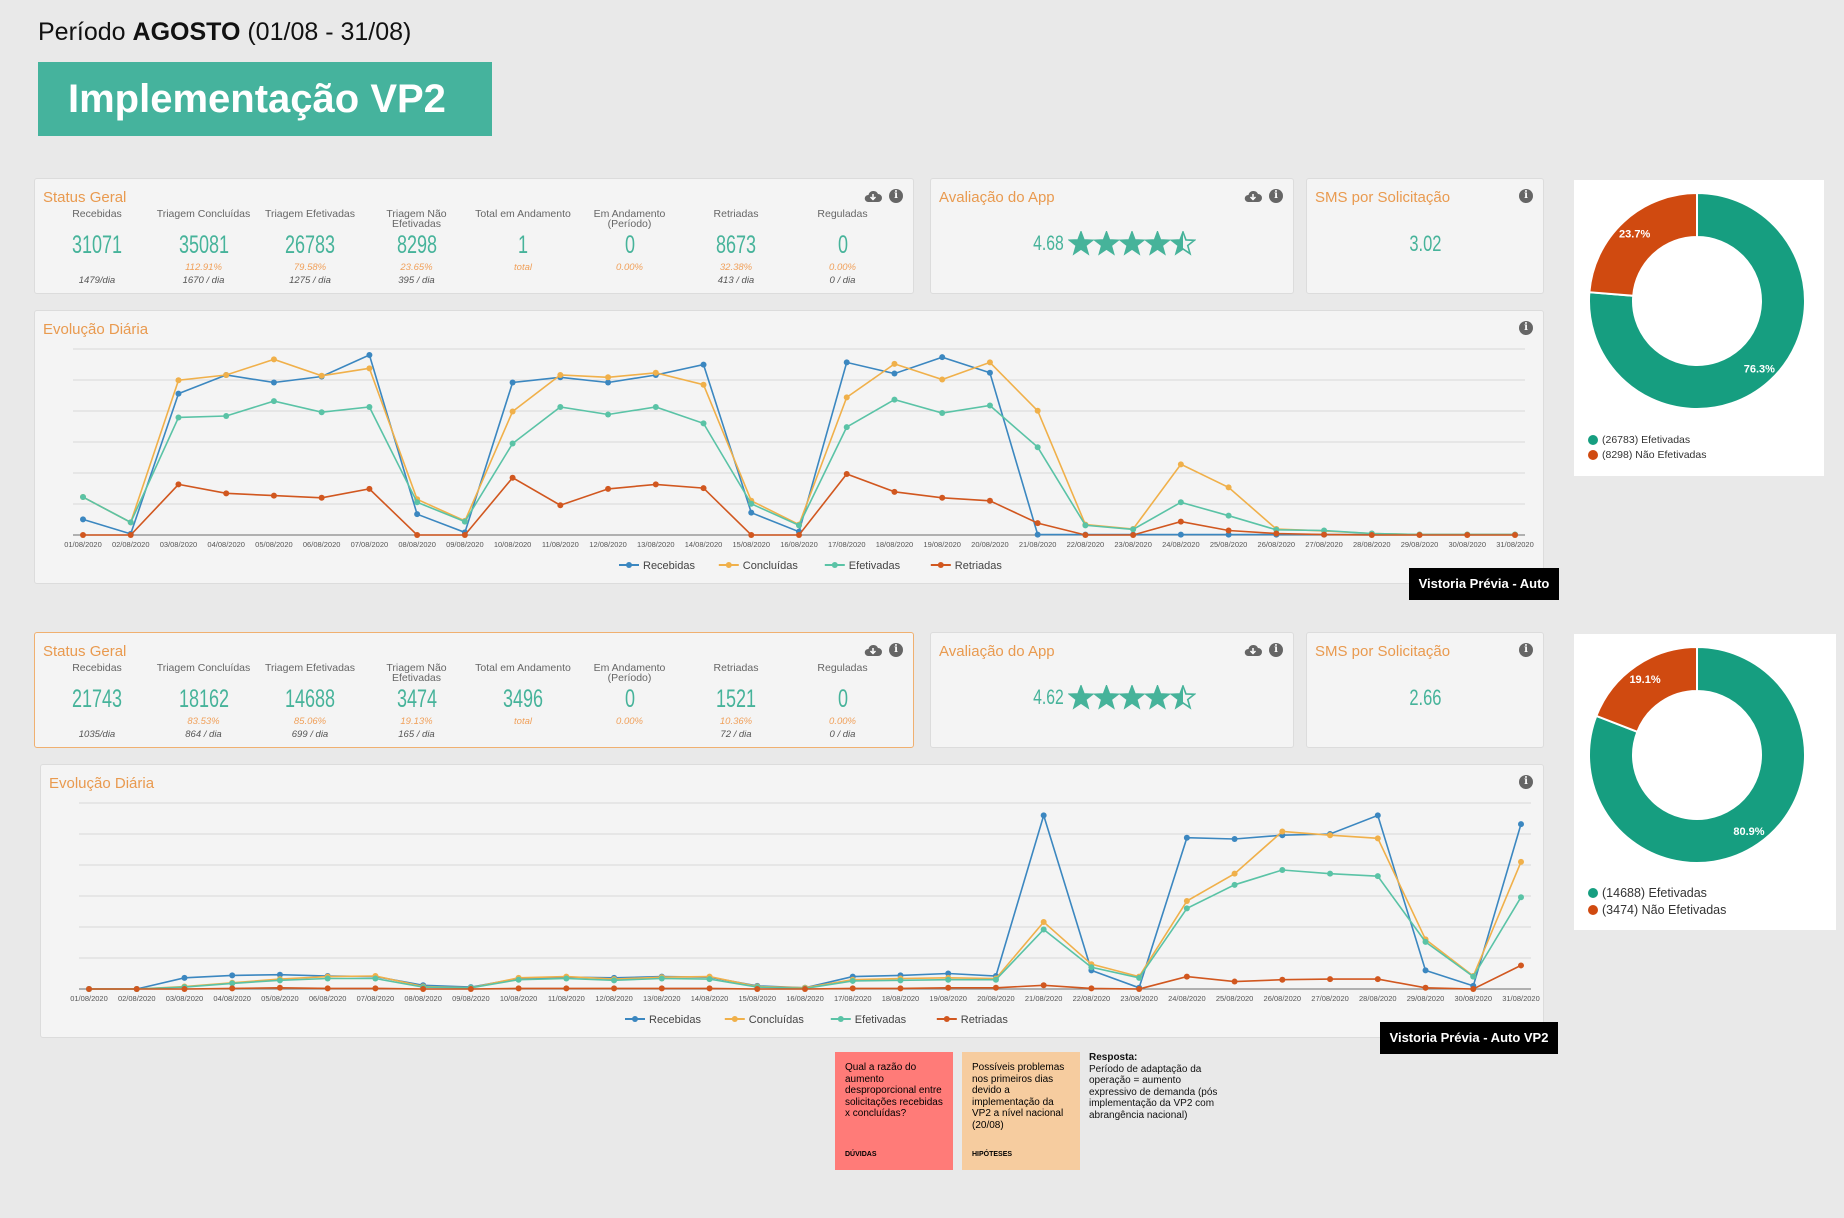 The width and height of the screenshot is (1844, 1218). What do you see at coordinates (1657, 910) in the screenshot?
I see `donut-legend-item: (3474) Não Efetivadas` at bounding box center [1657, 910].